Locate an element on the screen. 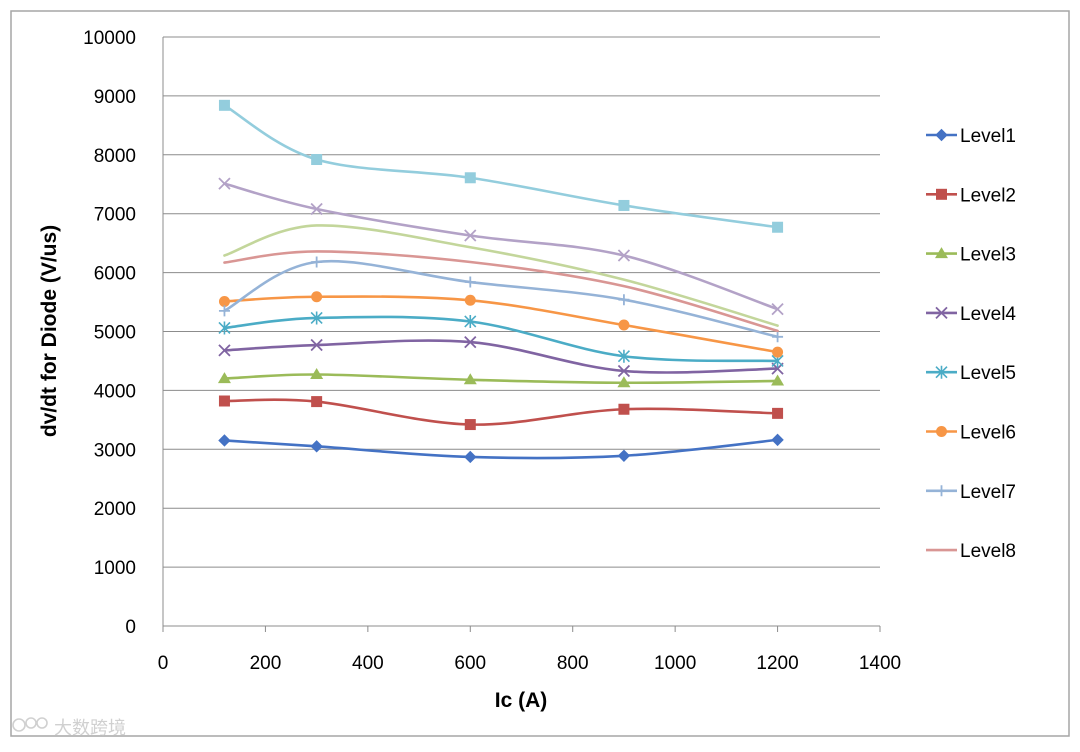  y-tick-label: 9000 is located at coordinates (115, 97).